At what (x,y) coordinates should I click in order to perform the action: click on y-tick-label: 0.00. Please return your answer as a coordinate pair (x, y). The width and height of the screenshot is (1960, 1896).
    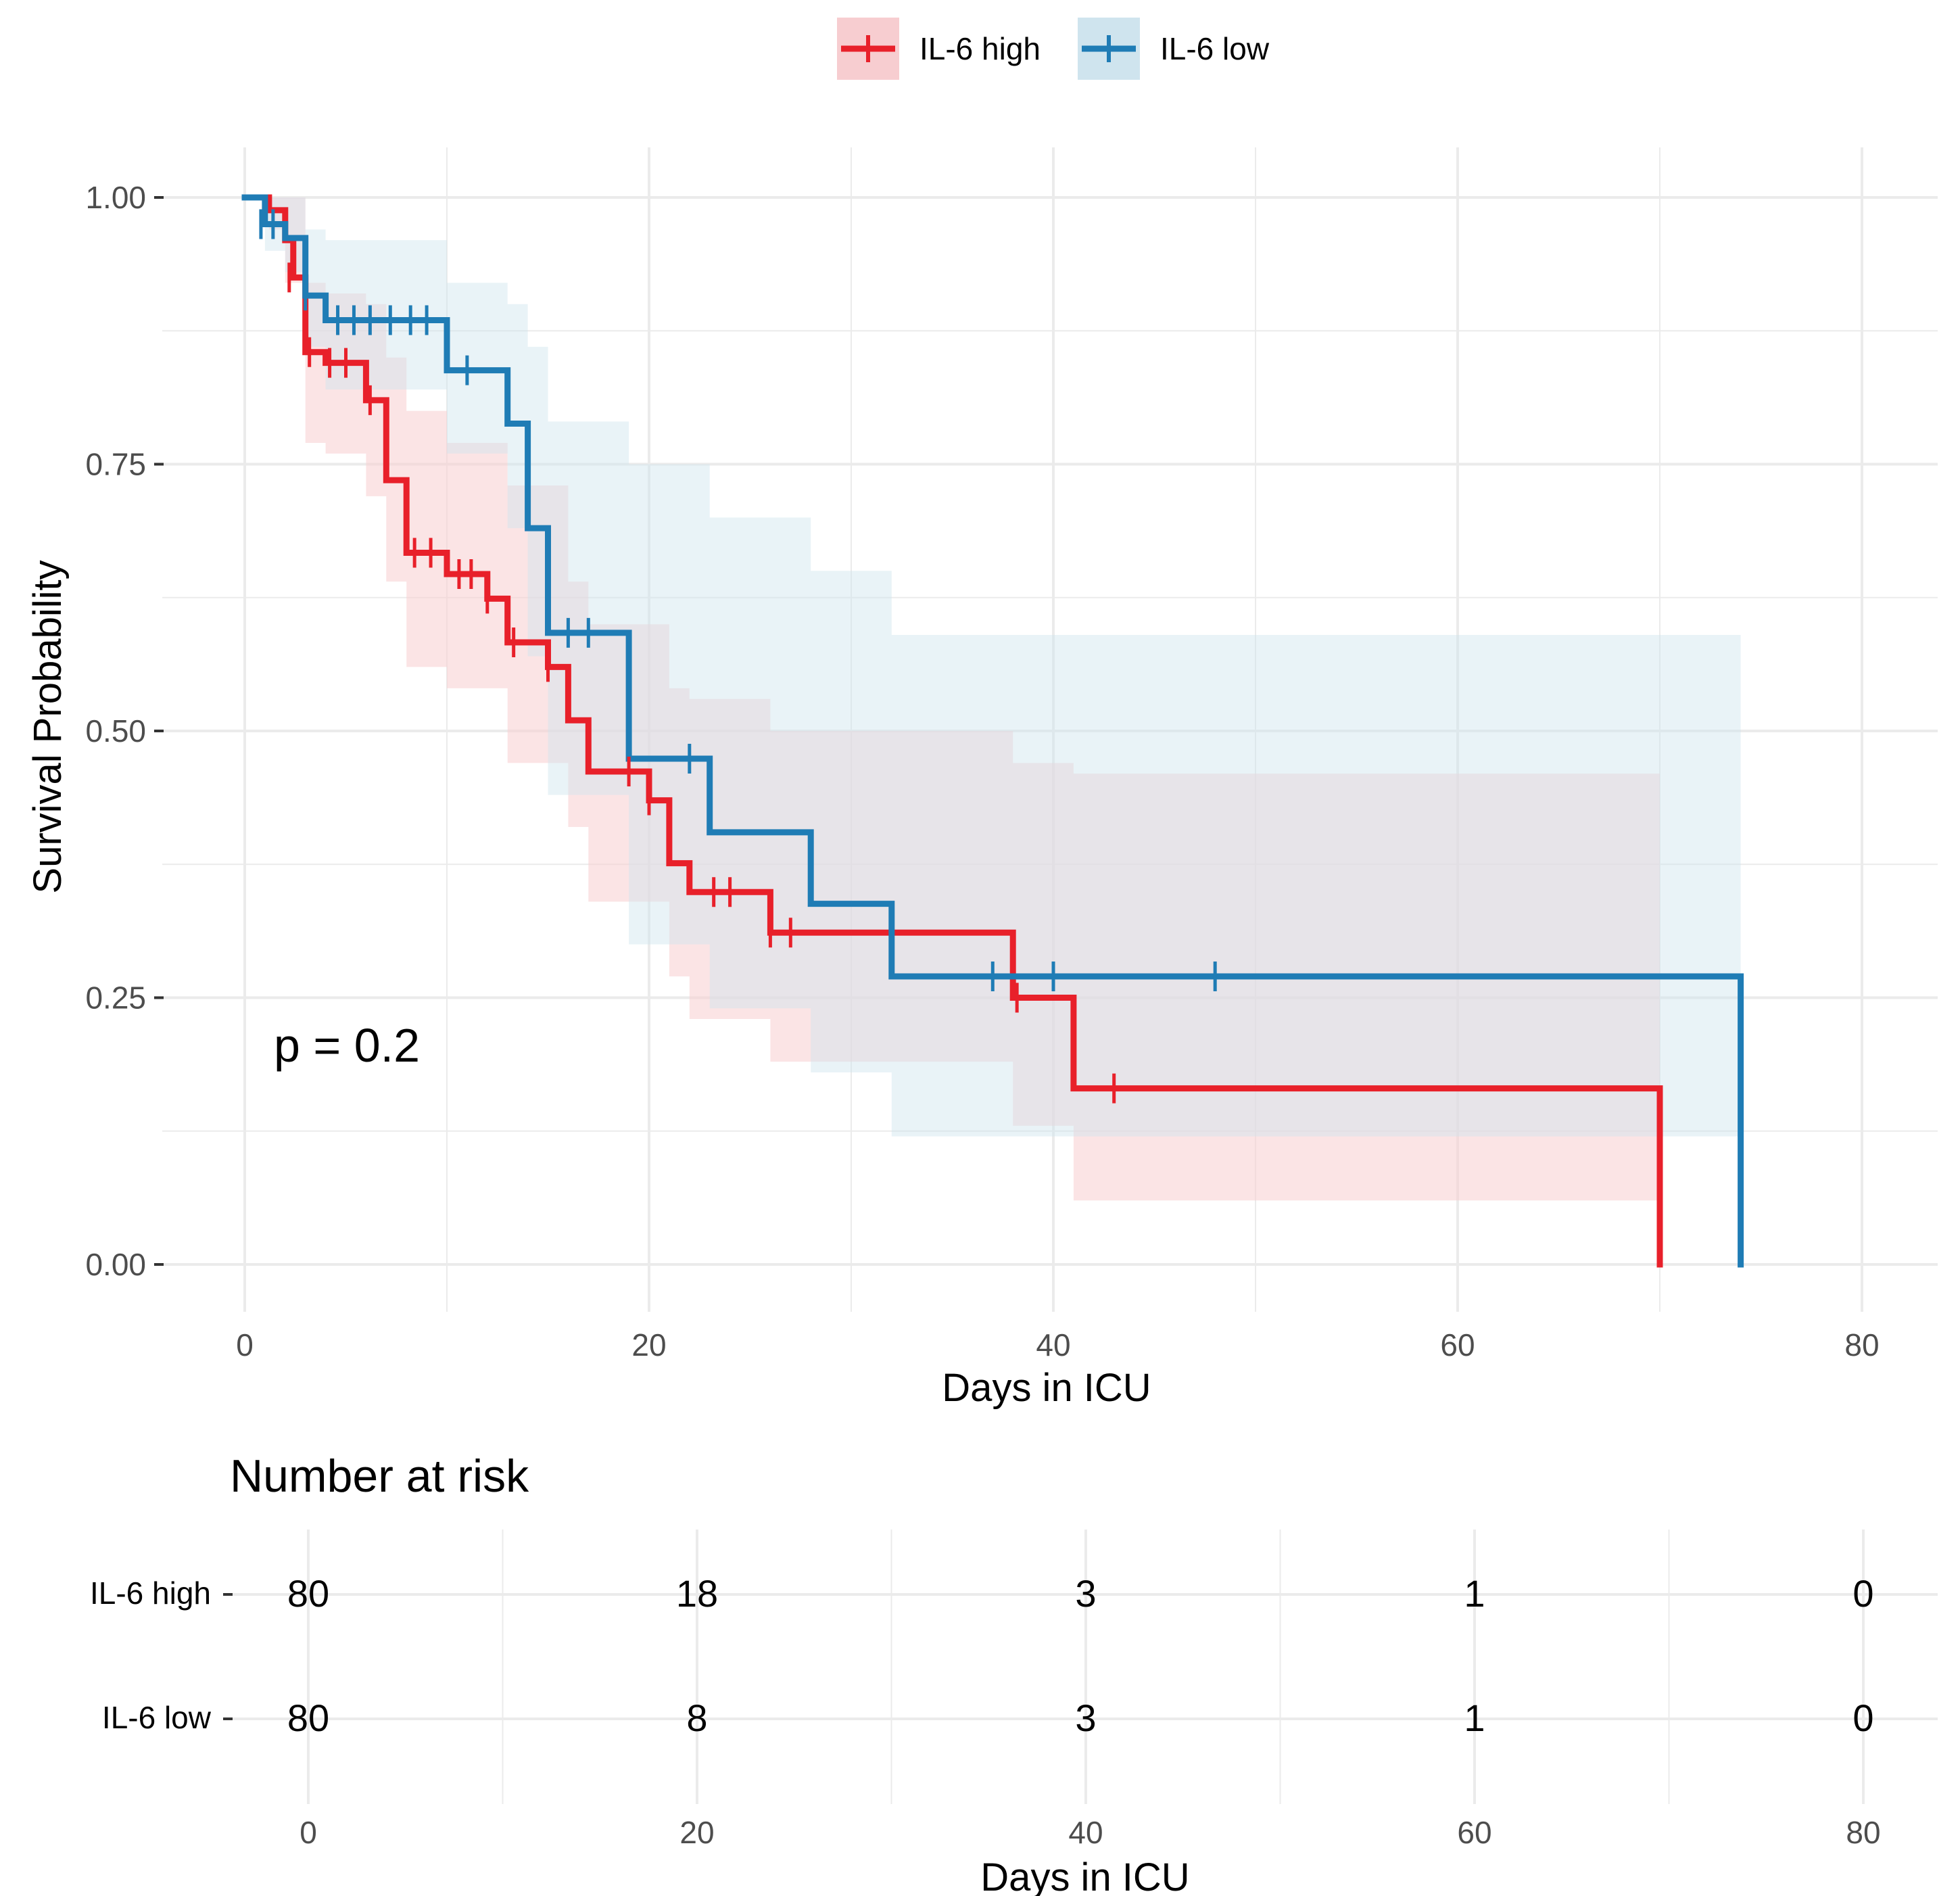
    Looking at the image, I should click on (115, 1265).